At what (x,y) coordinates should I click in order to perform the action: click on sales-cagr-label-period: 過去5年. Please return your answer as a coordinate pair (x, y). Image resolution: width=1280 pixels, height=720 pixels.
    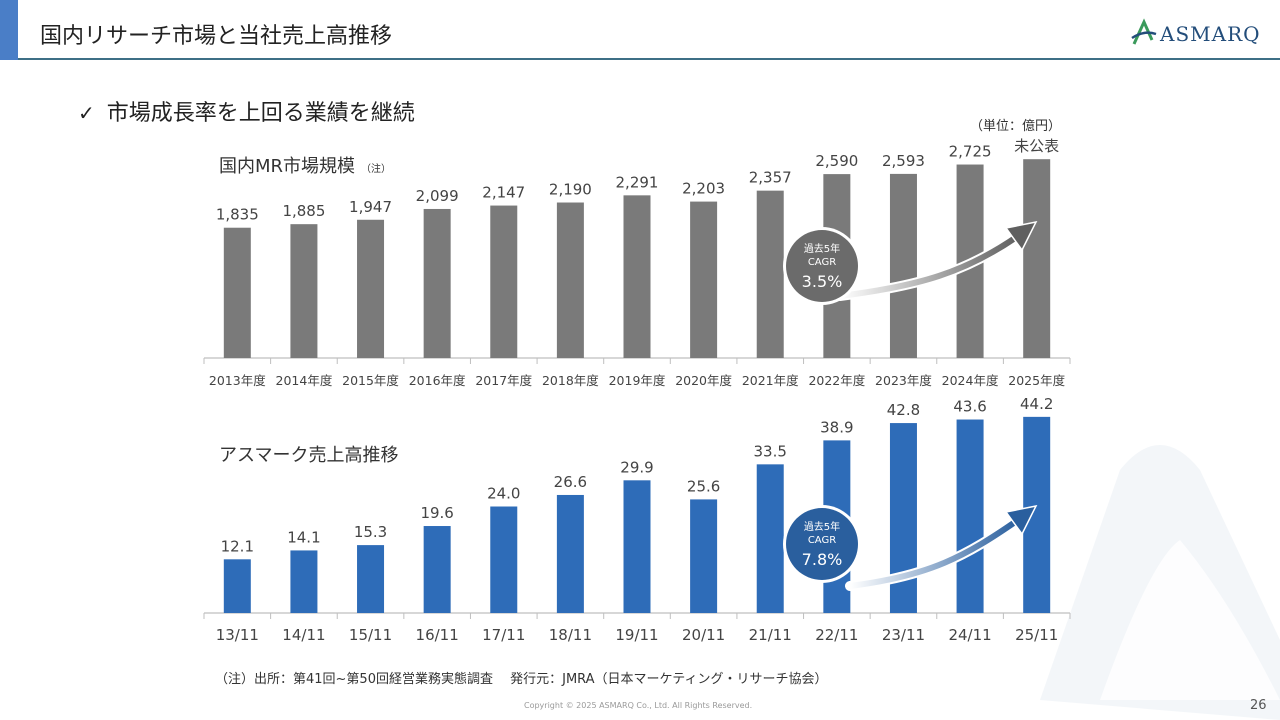
    Looking at the image, I should click on (822, 526).